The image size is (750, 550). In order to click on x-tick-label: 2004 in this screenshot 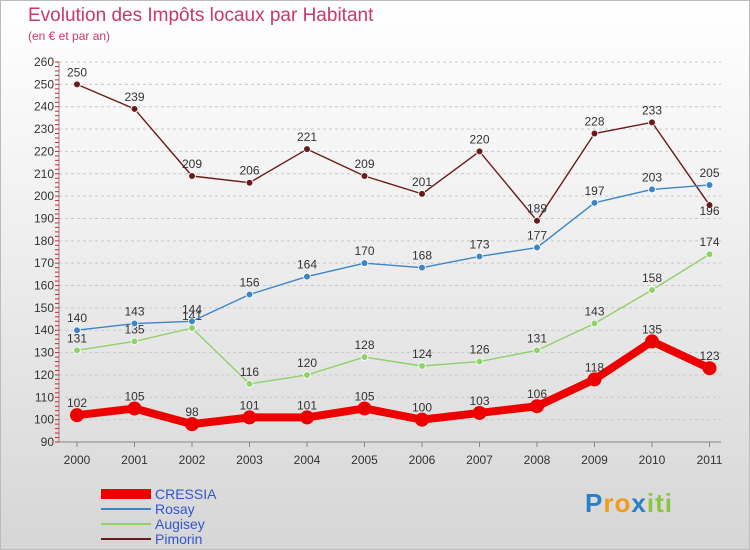, I will do `click(307, 460)`.